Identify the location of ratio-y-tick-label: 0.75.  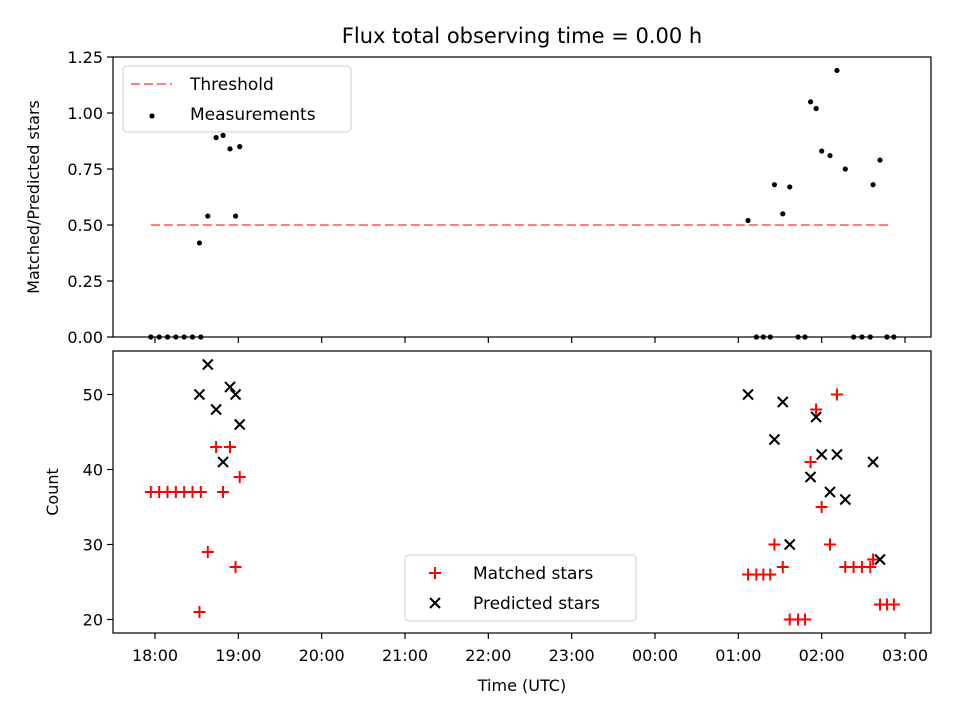
(85, 169).